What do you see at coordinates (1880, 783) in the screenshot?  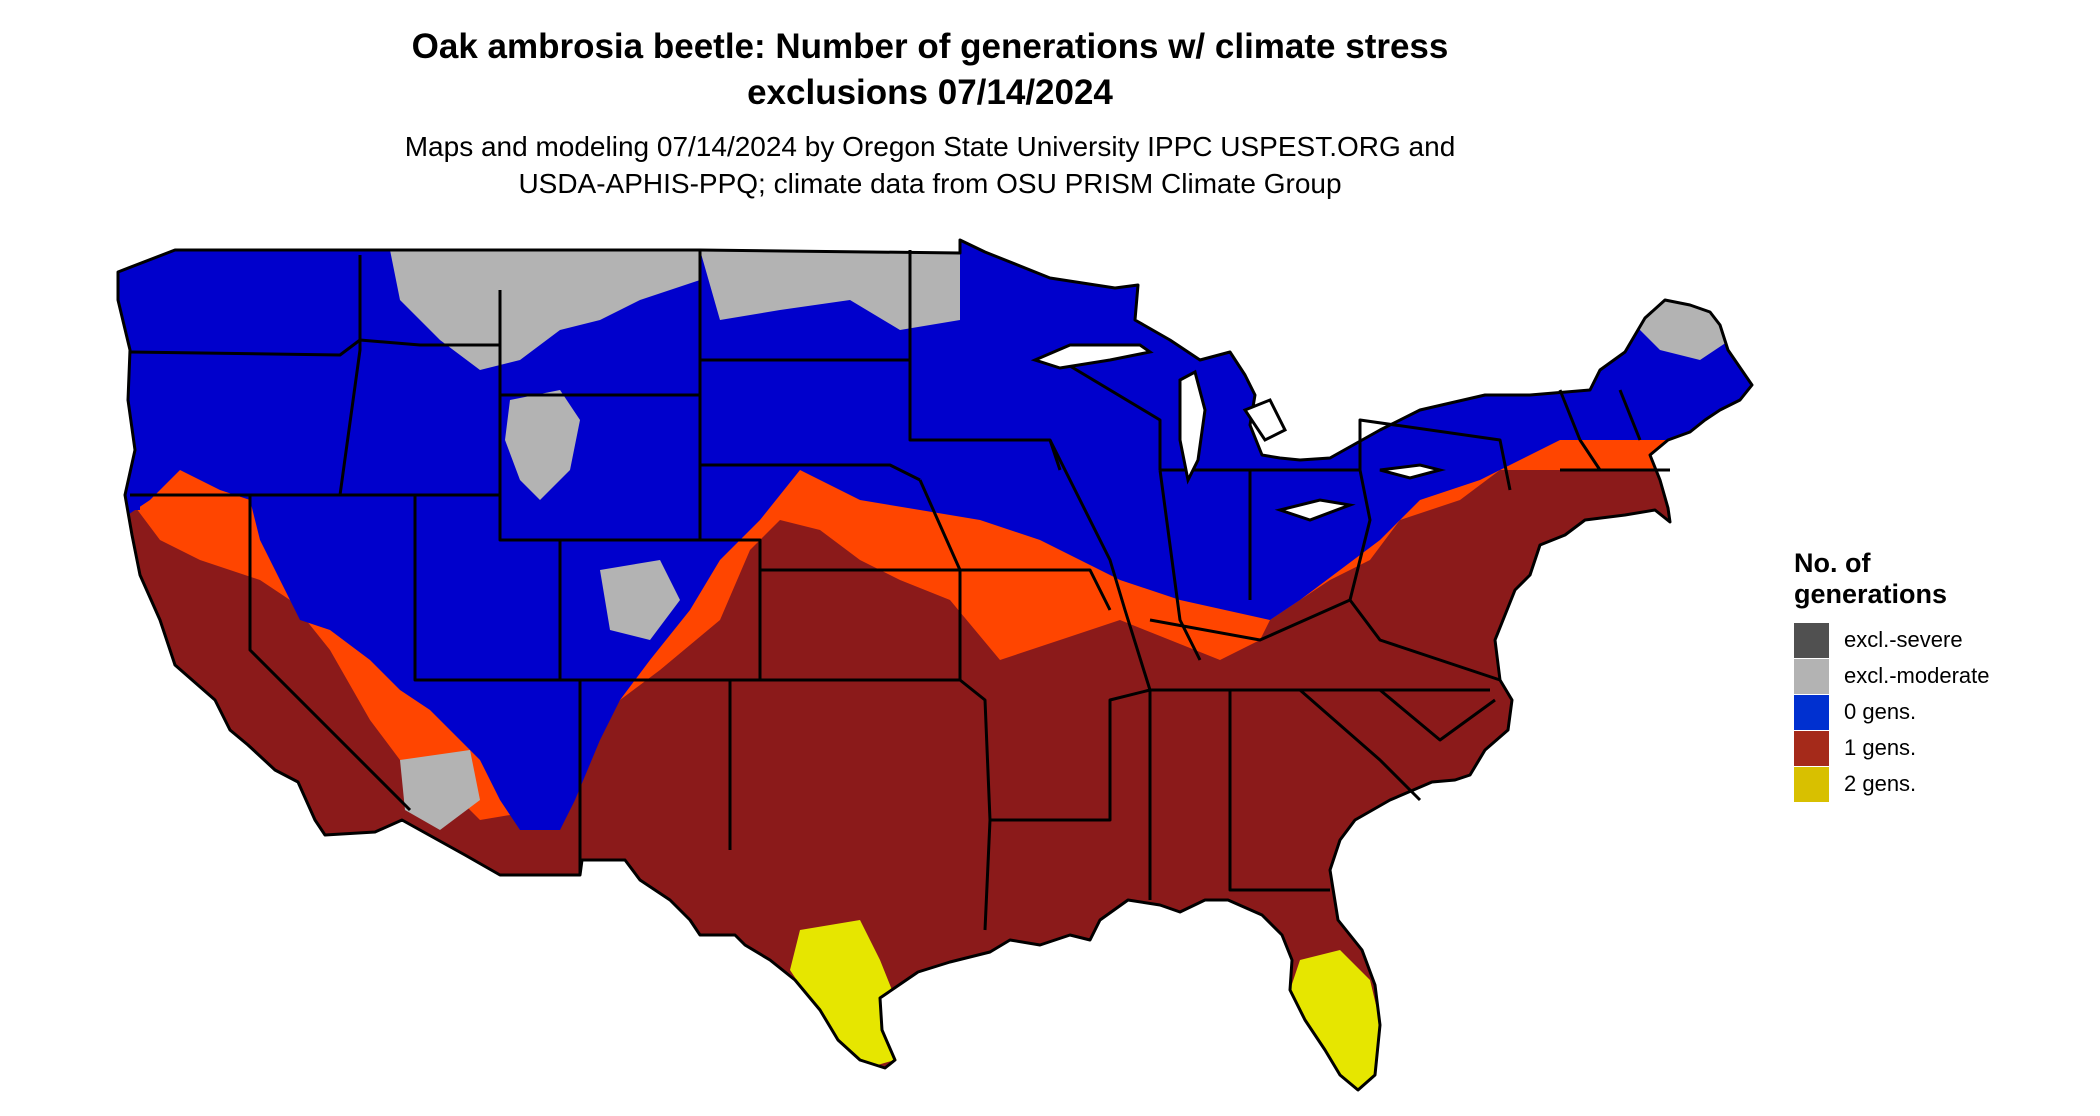 I see `legend-label: 2 gens.` at bounding box center [1880, 783].